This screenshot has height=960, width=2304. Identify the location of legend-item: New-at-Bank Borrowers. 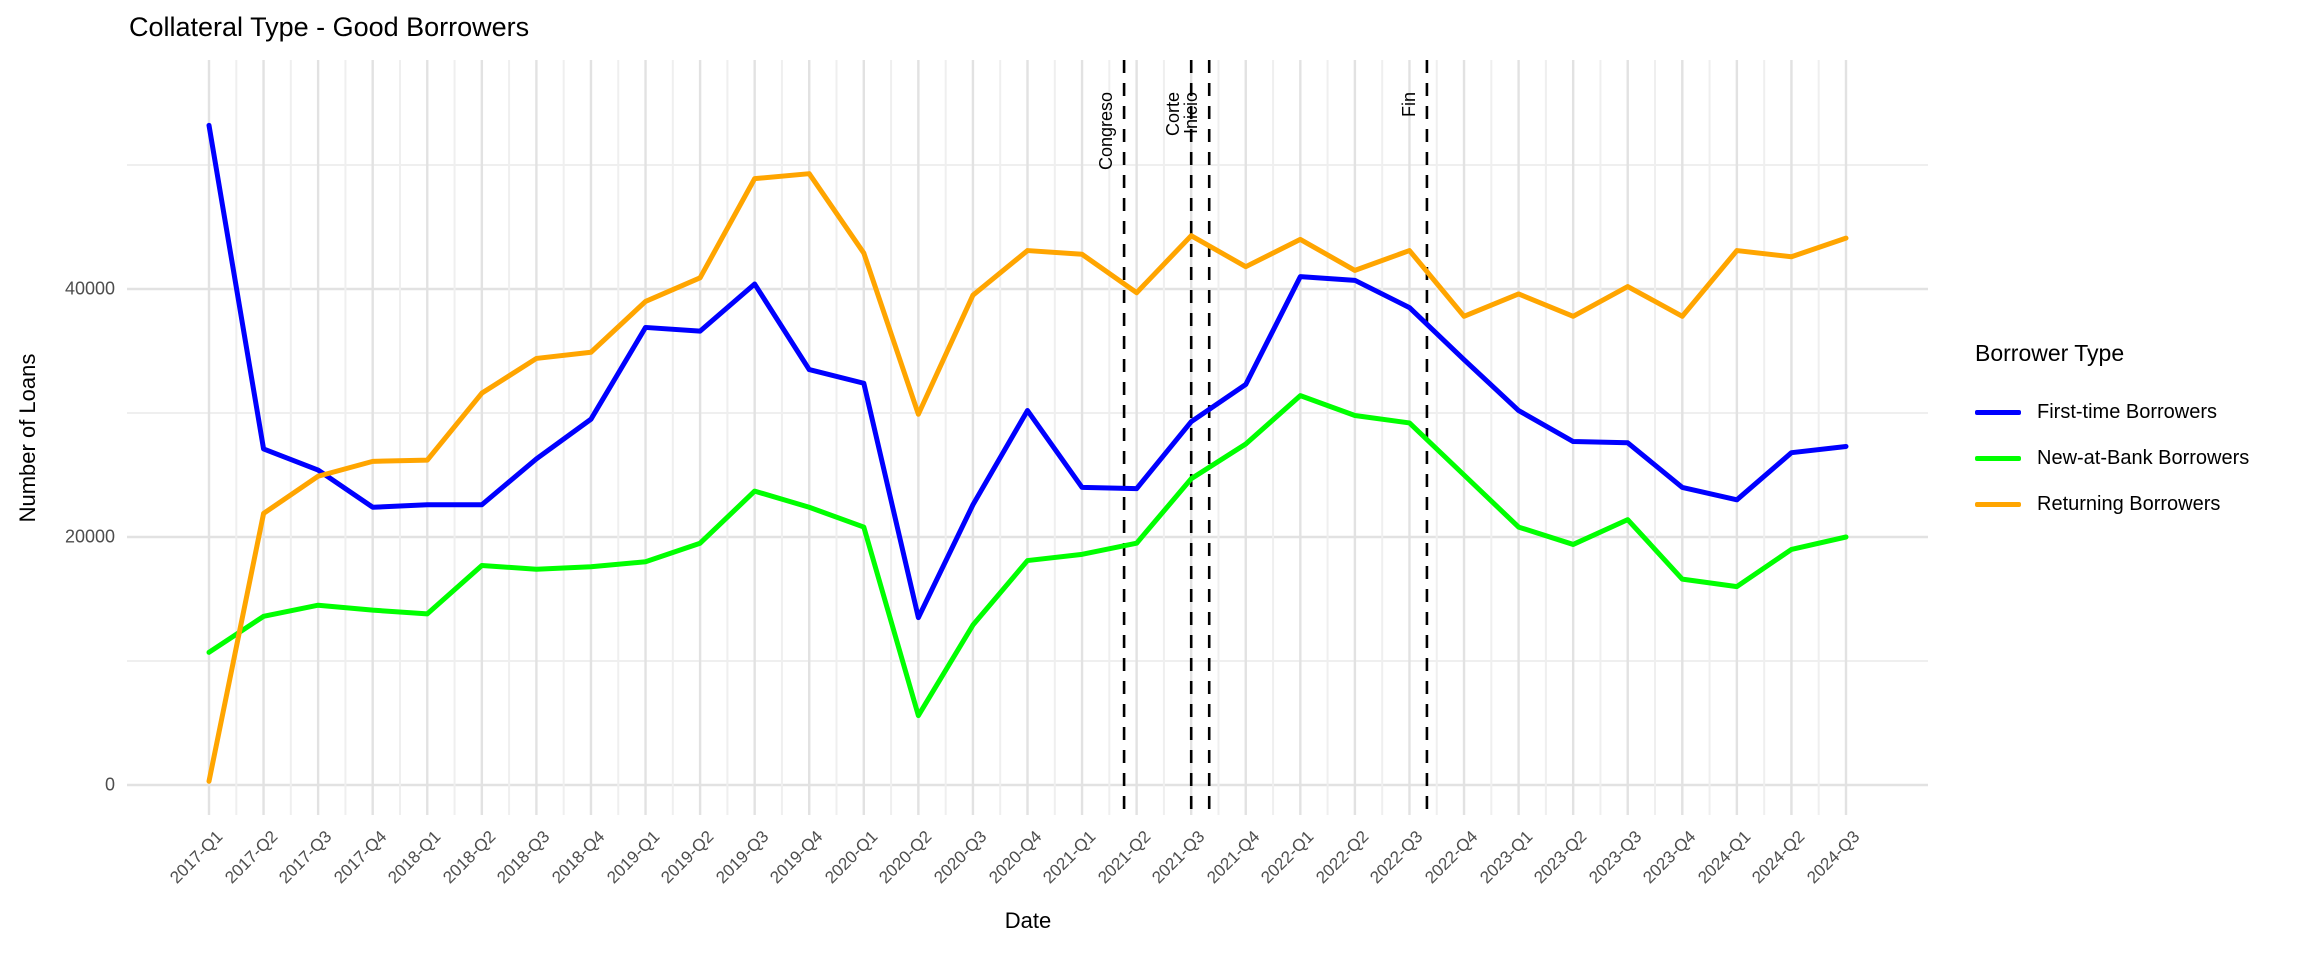
(2112, 458).